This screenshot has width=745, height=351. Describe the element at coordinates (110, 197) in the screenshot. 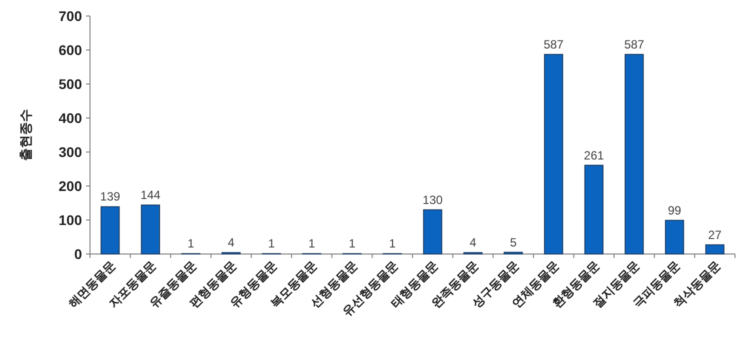

I see `data-label: 139` at that location.